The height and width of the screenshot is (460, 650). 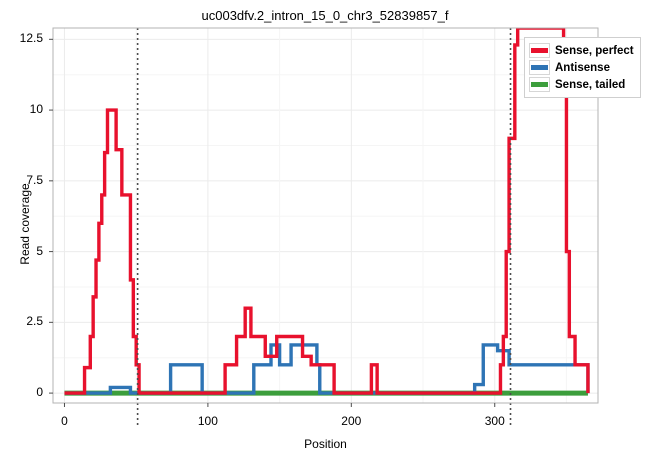 I want to click on legend-item: Antisense, so click(x=581, y=67).